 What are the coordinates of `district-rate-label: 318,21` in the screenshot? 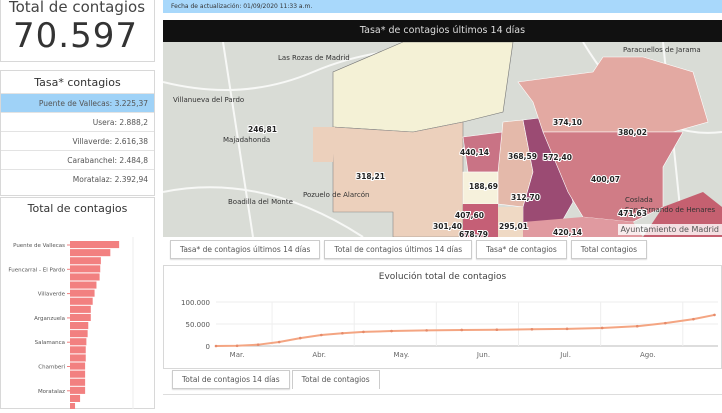 It's located at (370, 176).